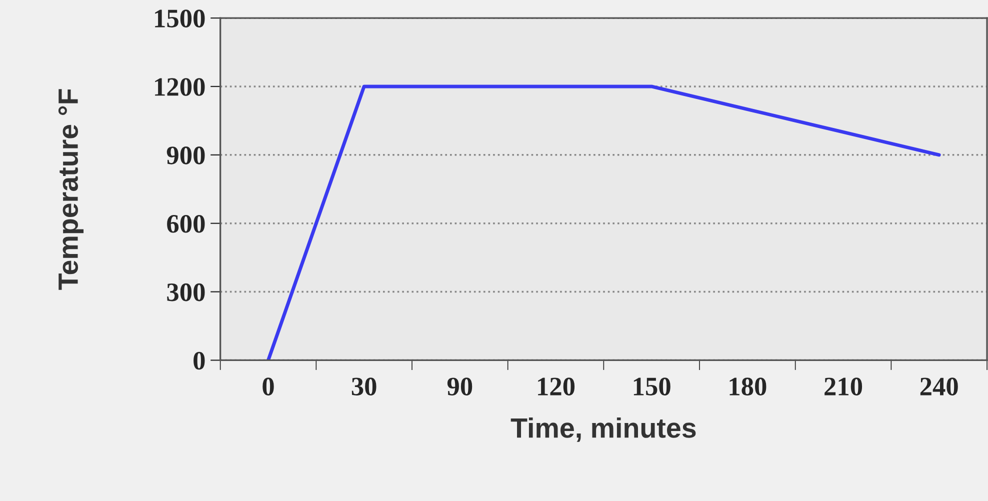  What do you see at coordinates (748, 387) in the screenshot?
I see `x-tick-label: 180` at bounding box center [748, 387].